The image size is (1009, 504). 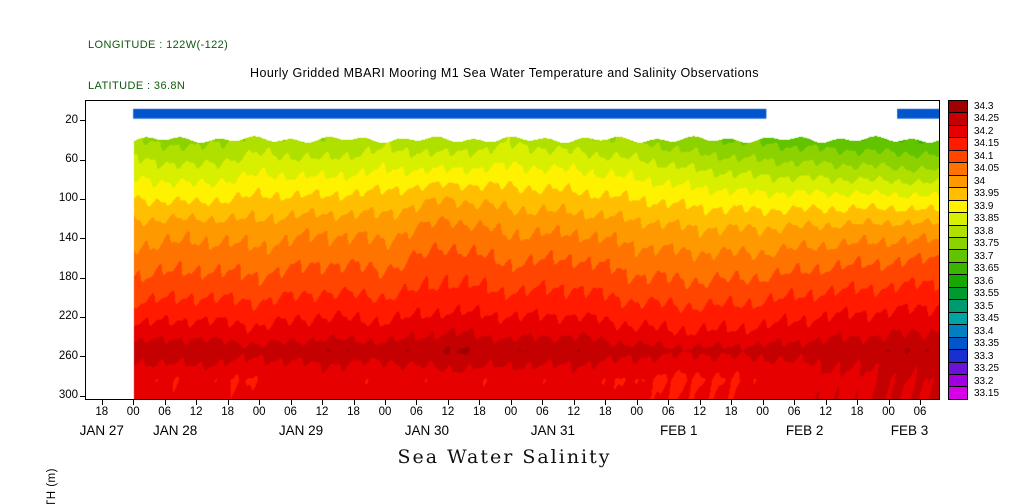 I want to click on y-axis-title: DEPTH (m), so click(x=52, y=486).